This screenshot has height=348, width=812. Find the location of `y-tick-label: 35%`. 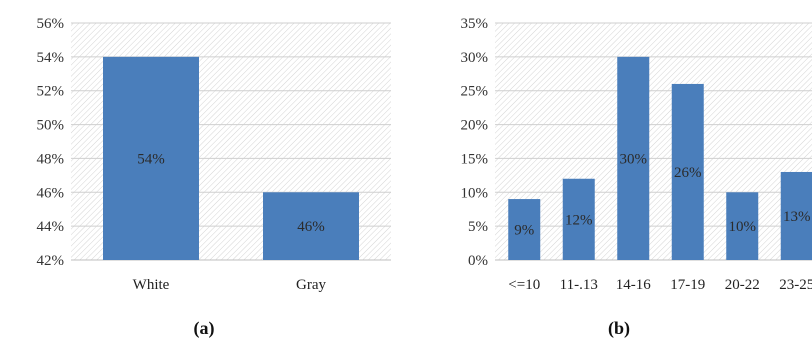

y-tick-label: 35% is located at coordinates (475, 24).